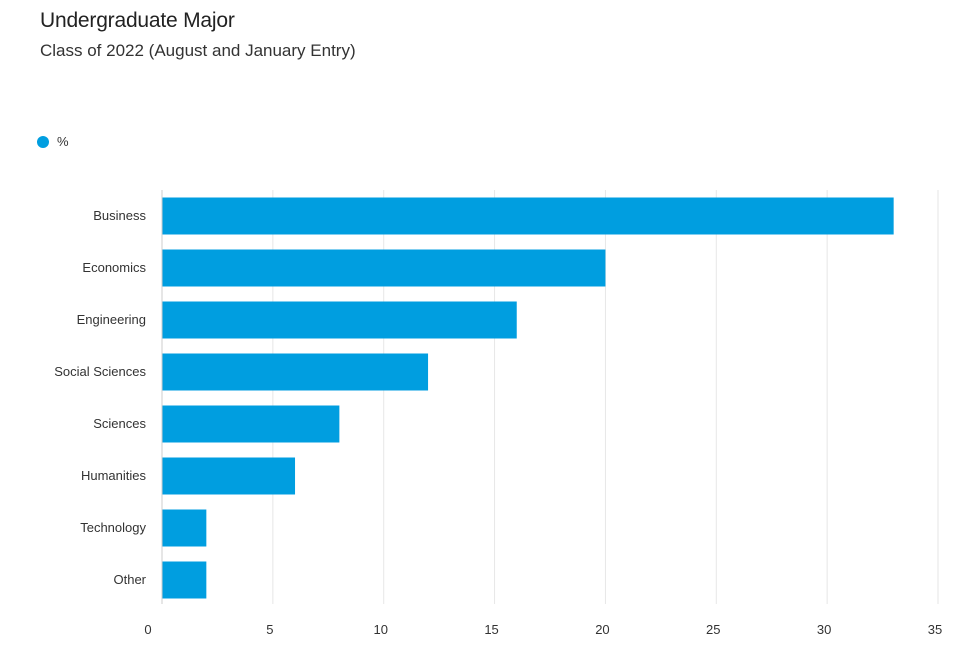  What do you see at coordinates (491, 629) in the screenshot?
I see `x-tick-label: 15` at bounding box center [491, 629].